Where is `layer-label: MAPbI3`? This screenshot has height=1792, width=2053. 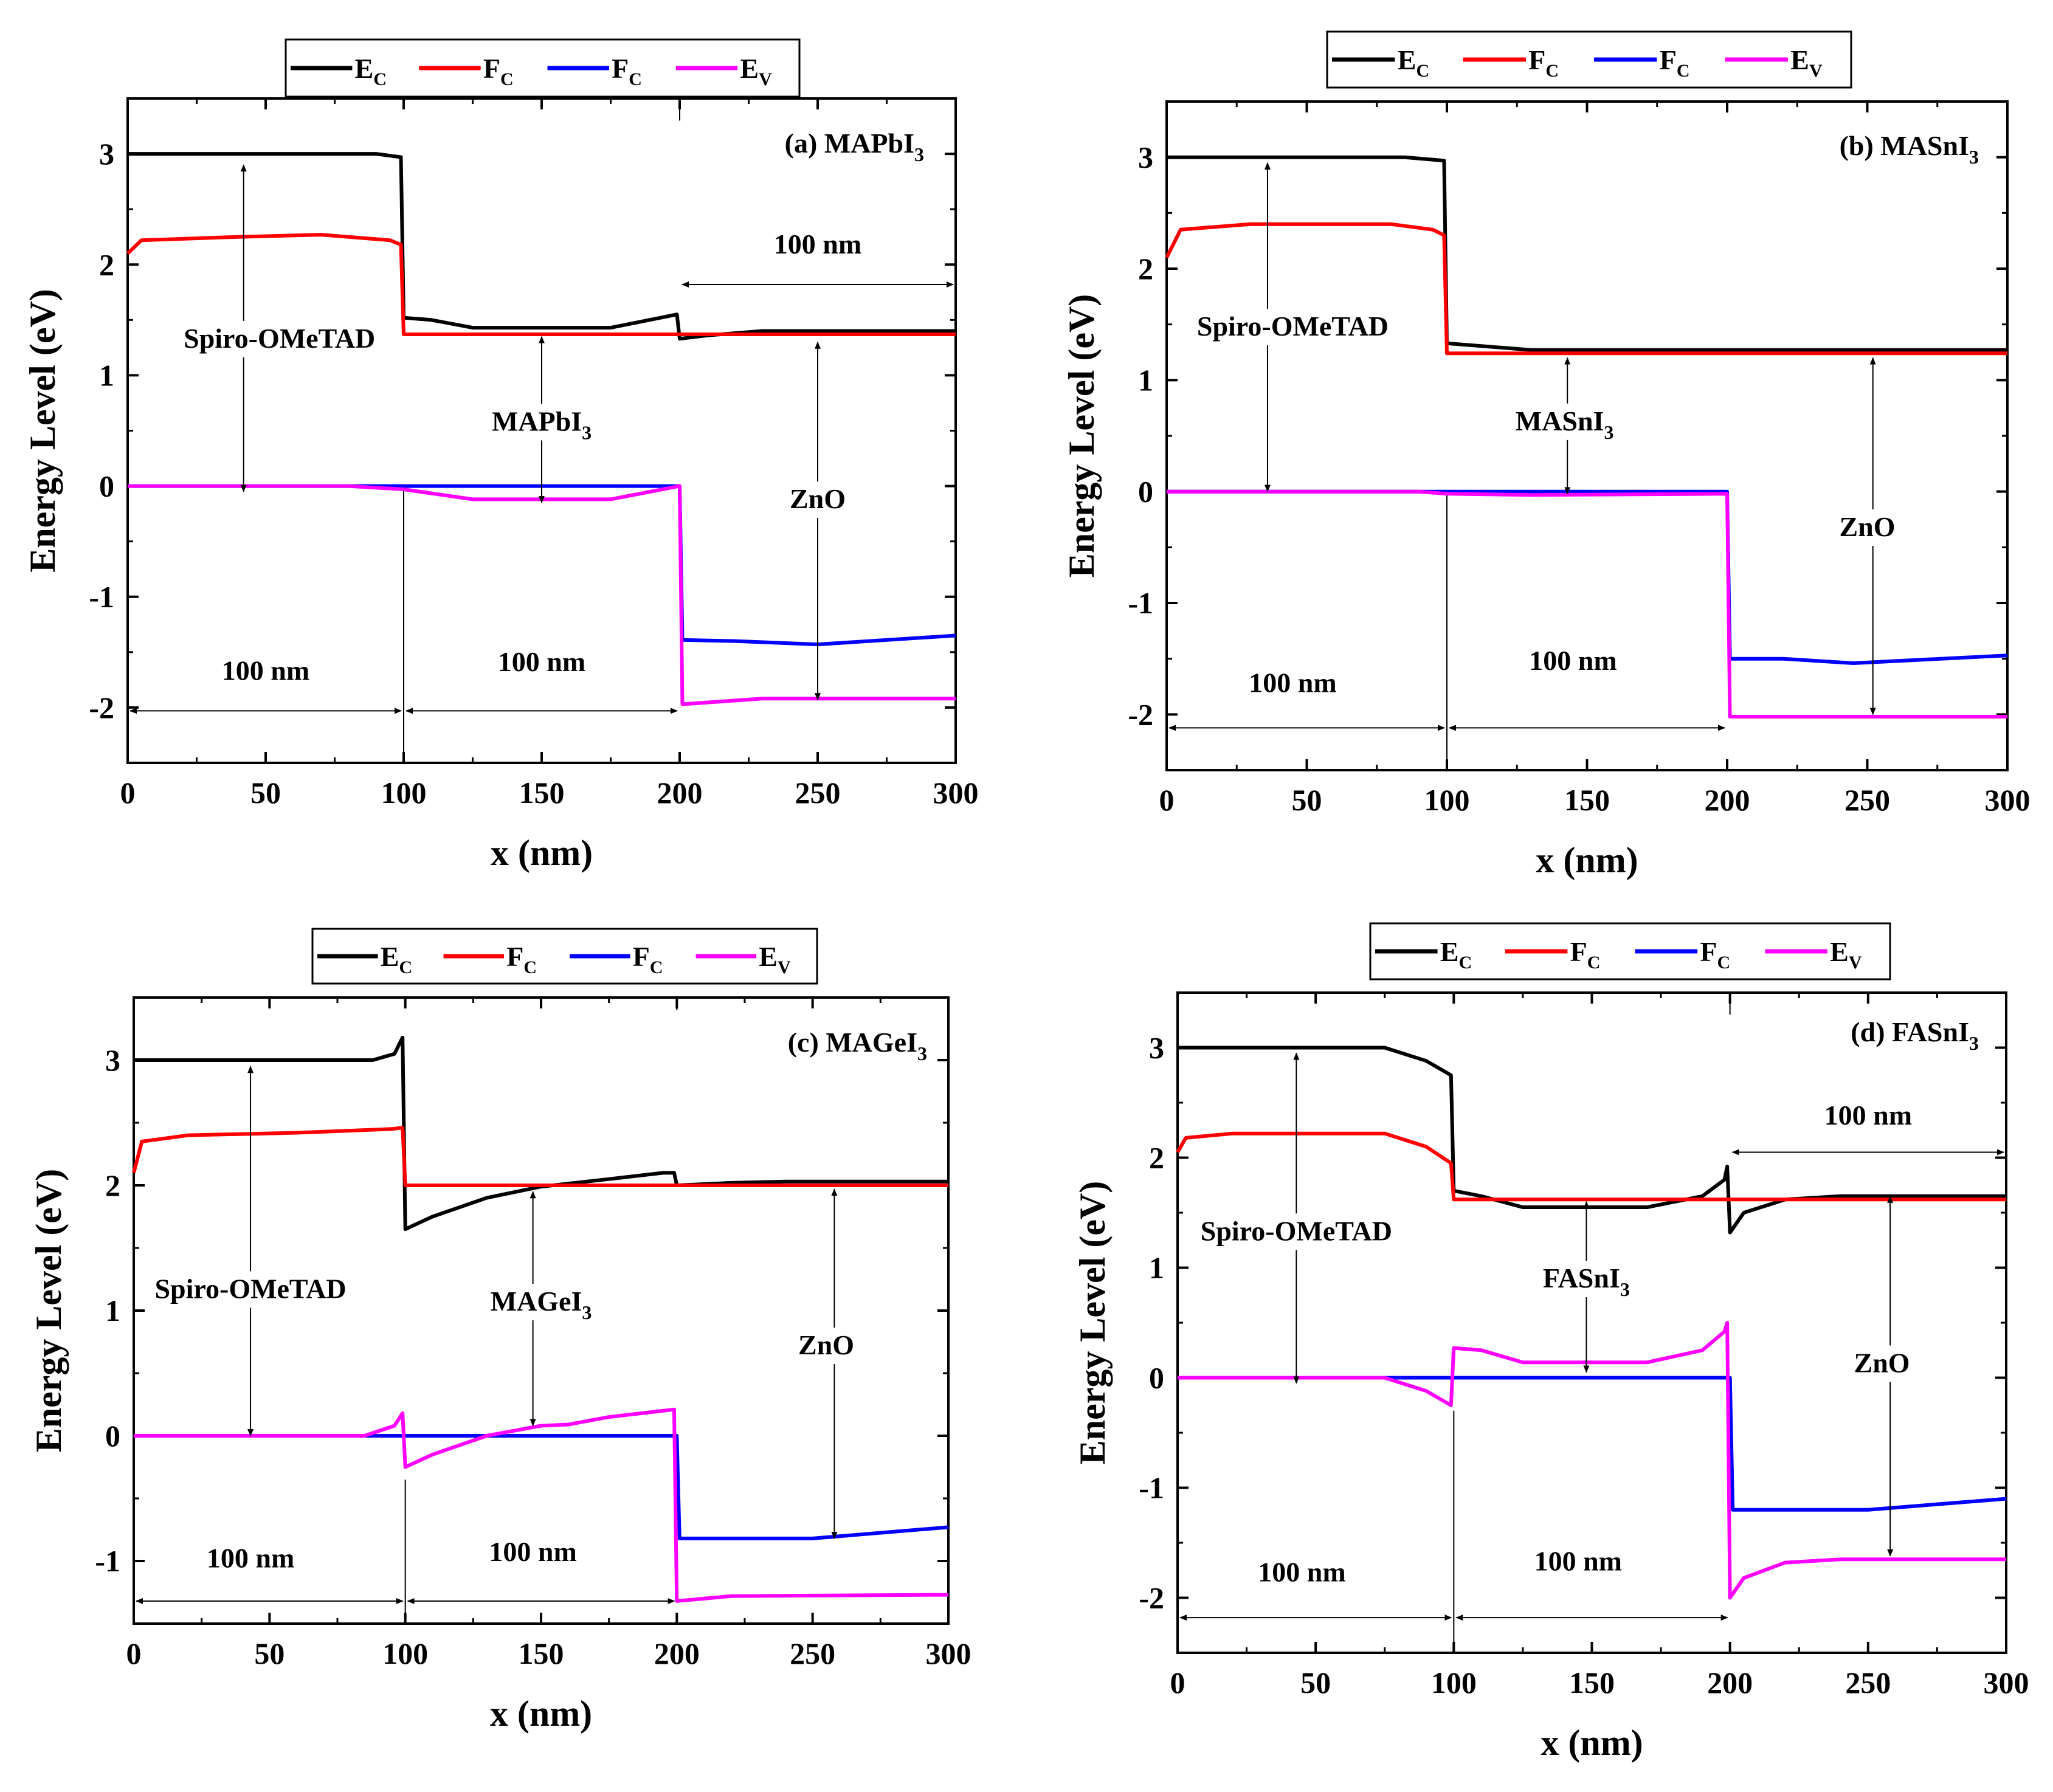
layer-label: MAPbI3 is located at coordinates (542, 425).